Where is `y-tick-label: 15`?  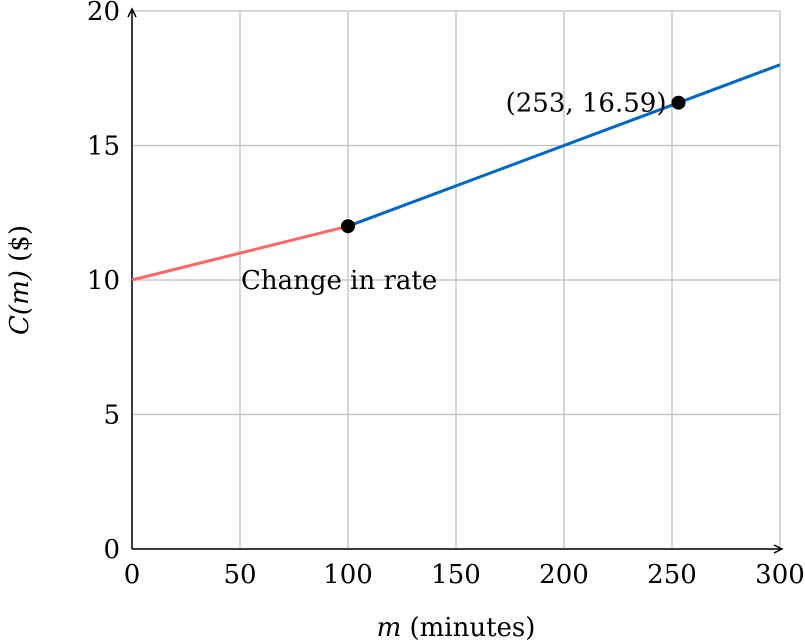
y-tick-label: 15 is located at coordinates (103, 147).